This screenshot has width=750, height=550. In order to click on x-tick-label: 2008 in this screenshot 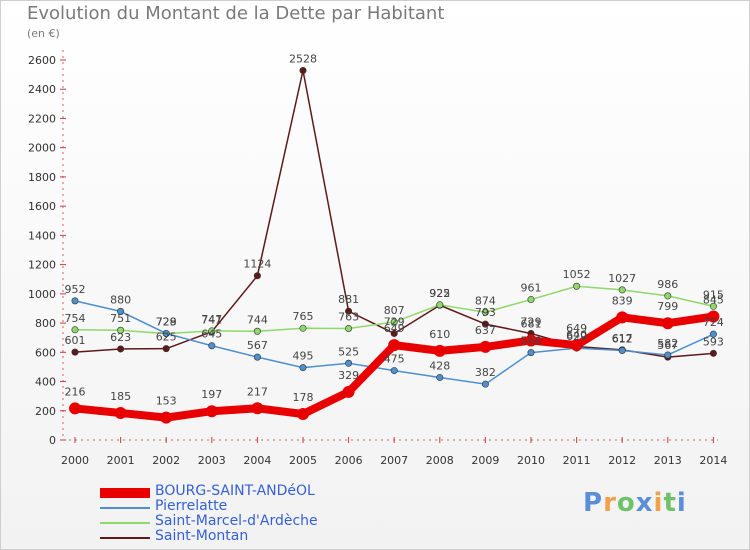, I will do `click(440, 460)`.